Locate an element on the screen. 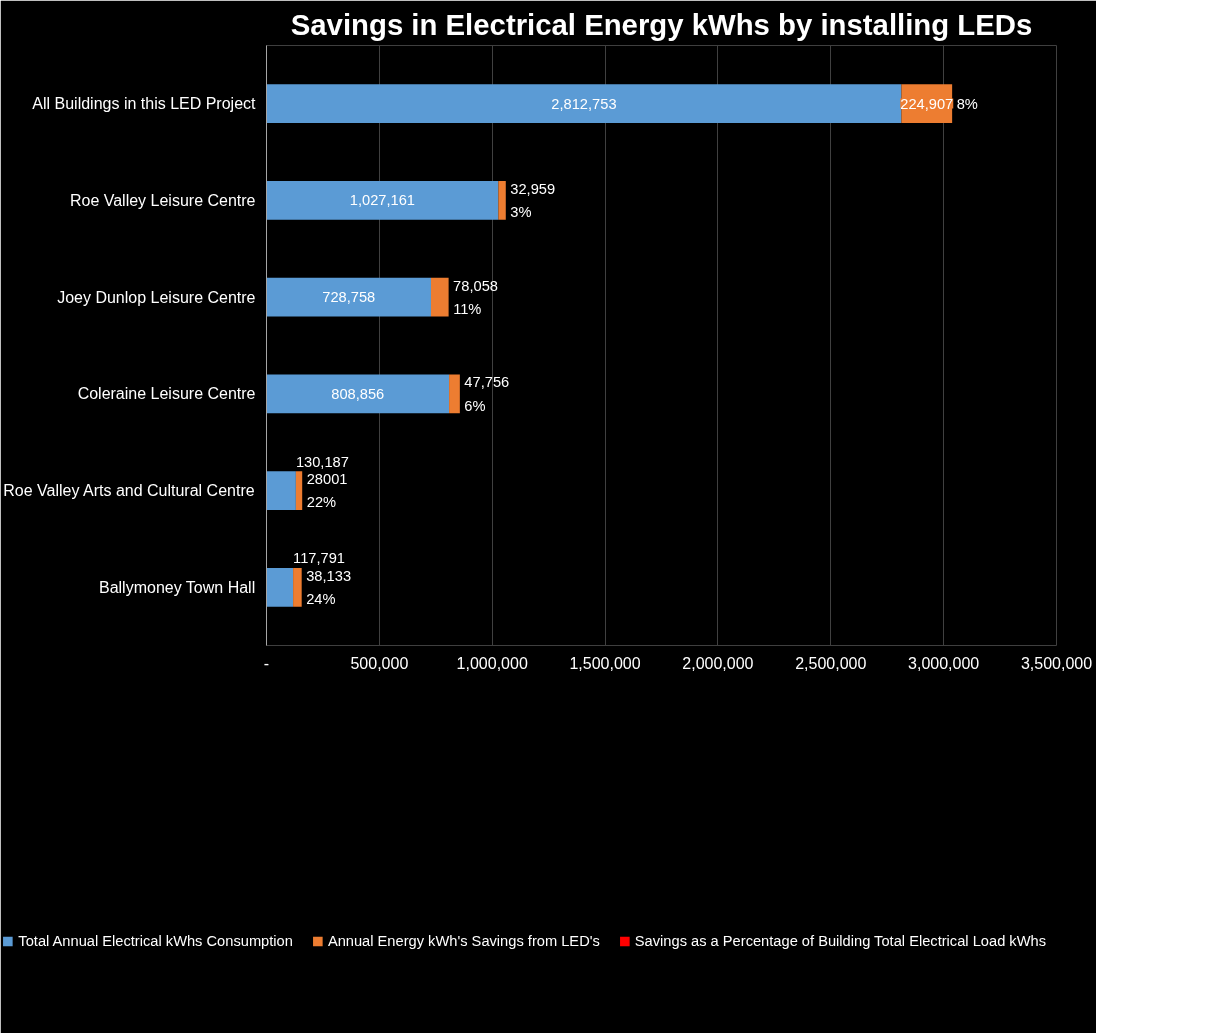 The width and height of the screenshot is (1205, 1033). data-label: 11% is located at coordinates (467, 308).